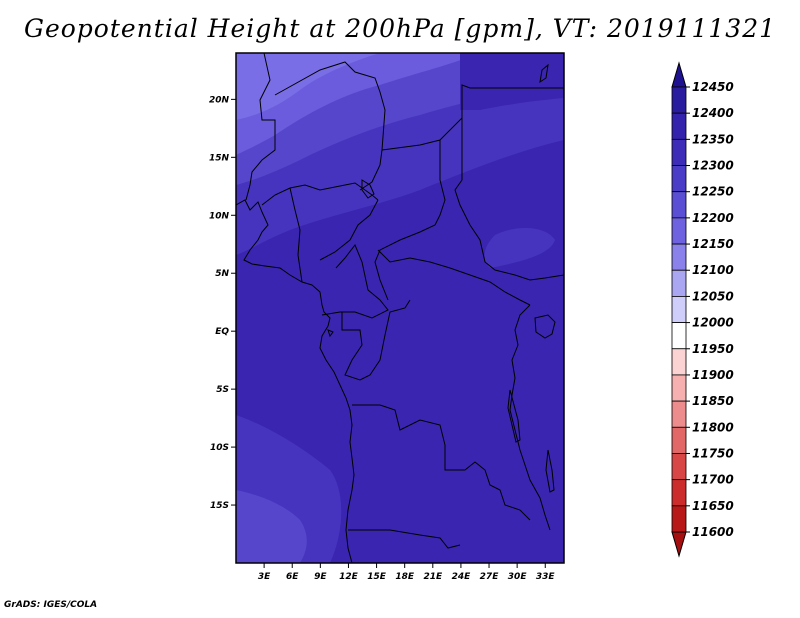 The height and width of the screenshot is (618, 800). What do you see at coordinates (490, 577) in the screenshot?
I see `lon-tick-label: 27E` at bounding box center [490, 577].